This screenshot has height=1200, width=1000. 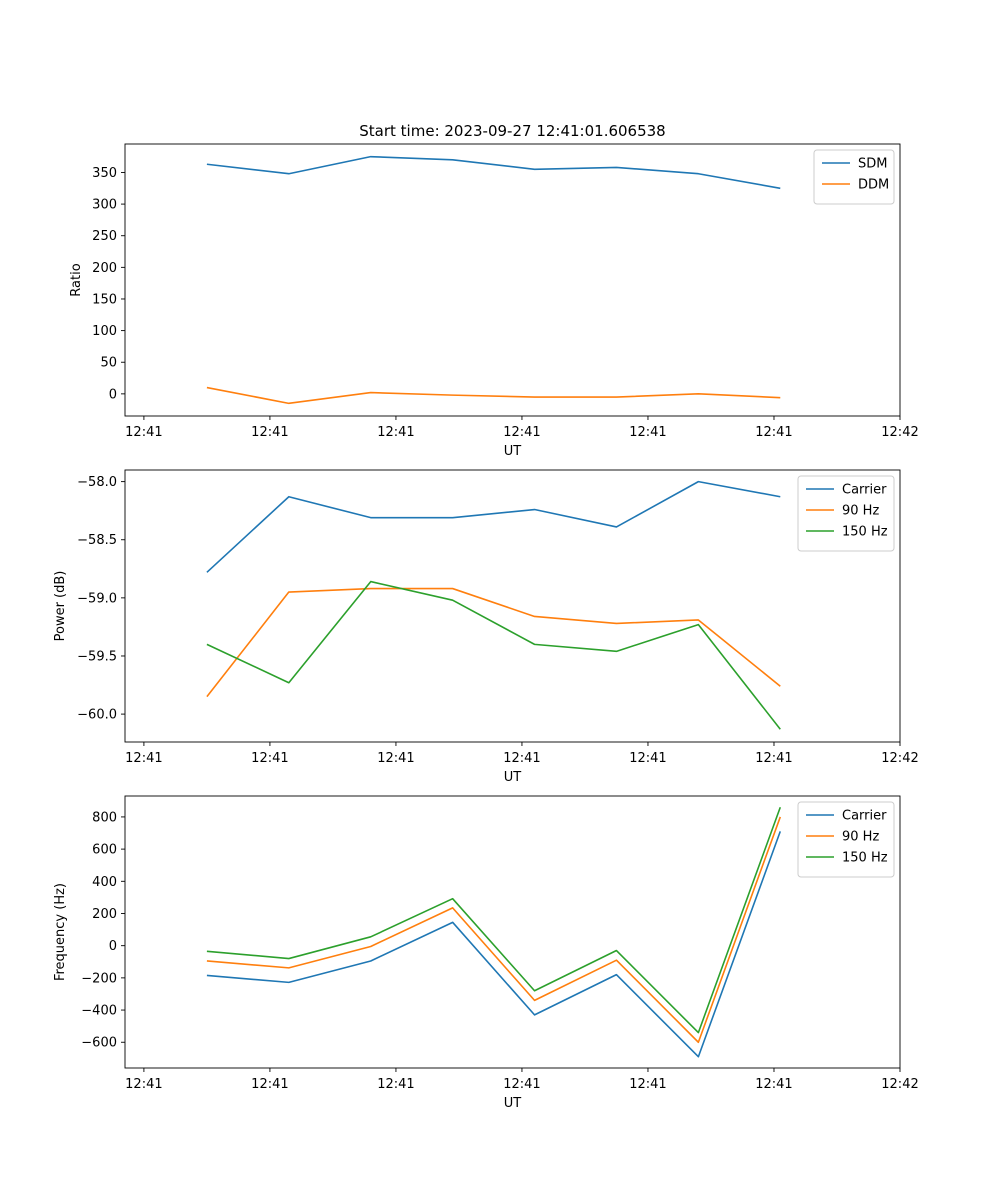 I want to click on frequency-y-tick-label: 400, so click(x=104, y=882).